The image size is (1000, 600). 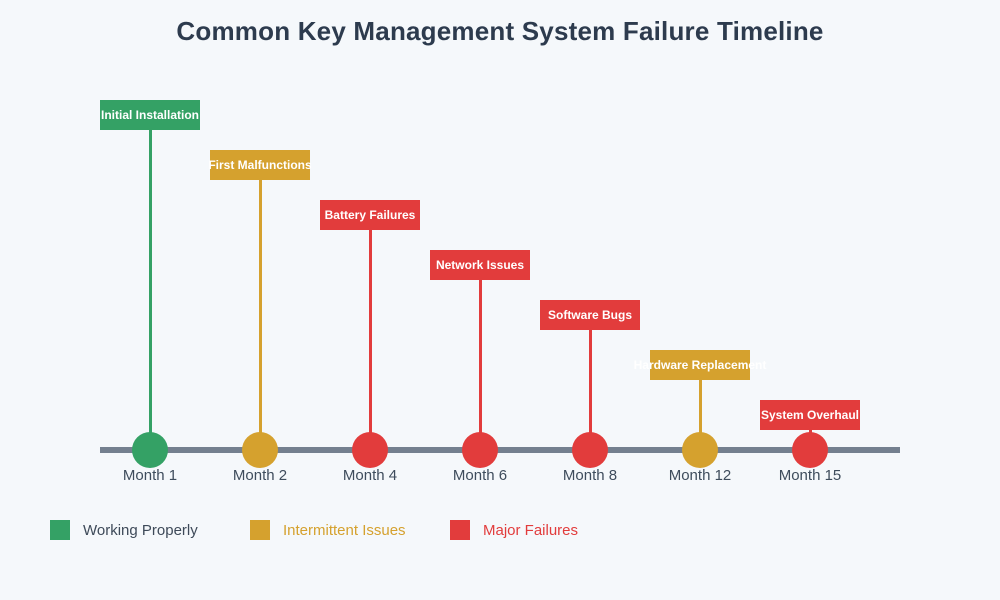 I want to click on axis-tick-label: Month 1, so click(x=150, y=475).